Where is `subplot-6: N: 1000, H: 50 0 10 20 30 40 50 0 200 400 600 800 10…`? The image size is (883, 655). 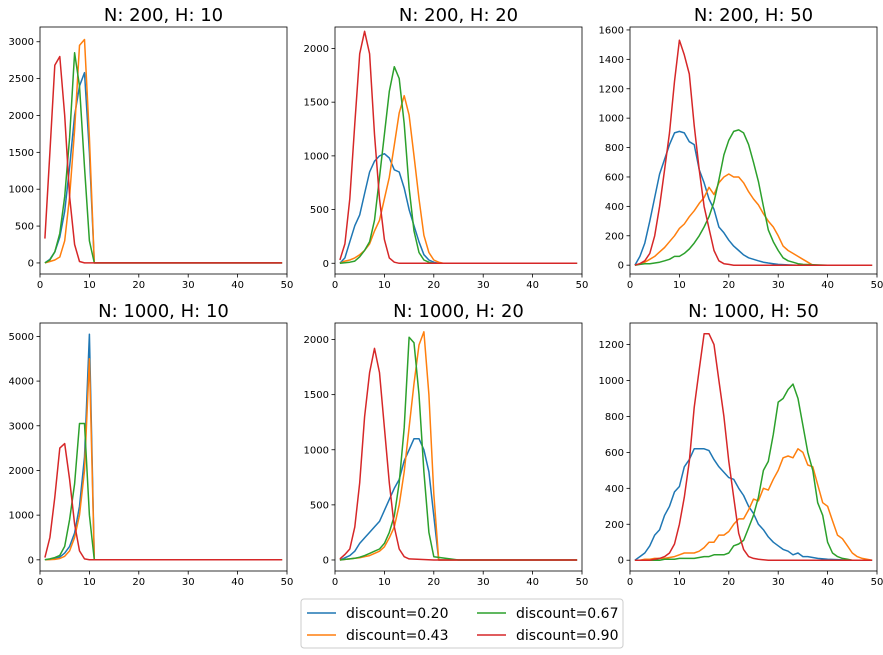
subplot-6: N: 1000, H: 50 0 10 20 30 40 50 0 200 400 600 800 10… is located at coordinates (741, 444).